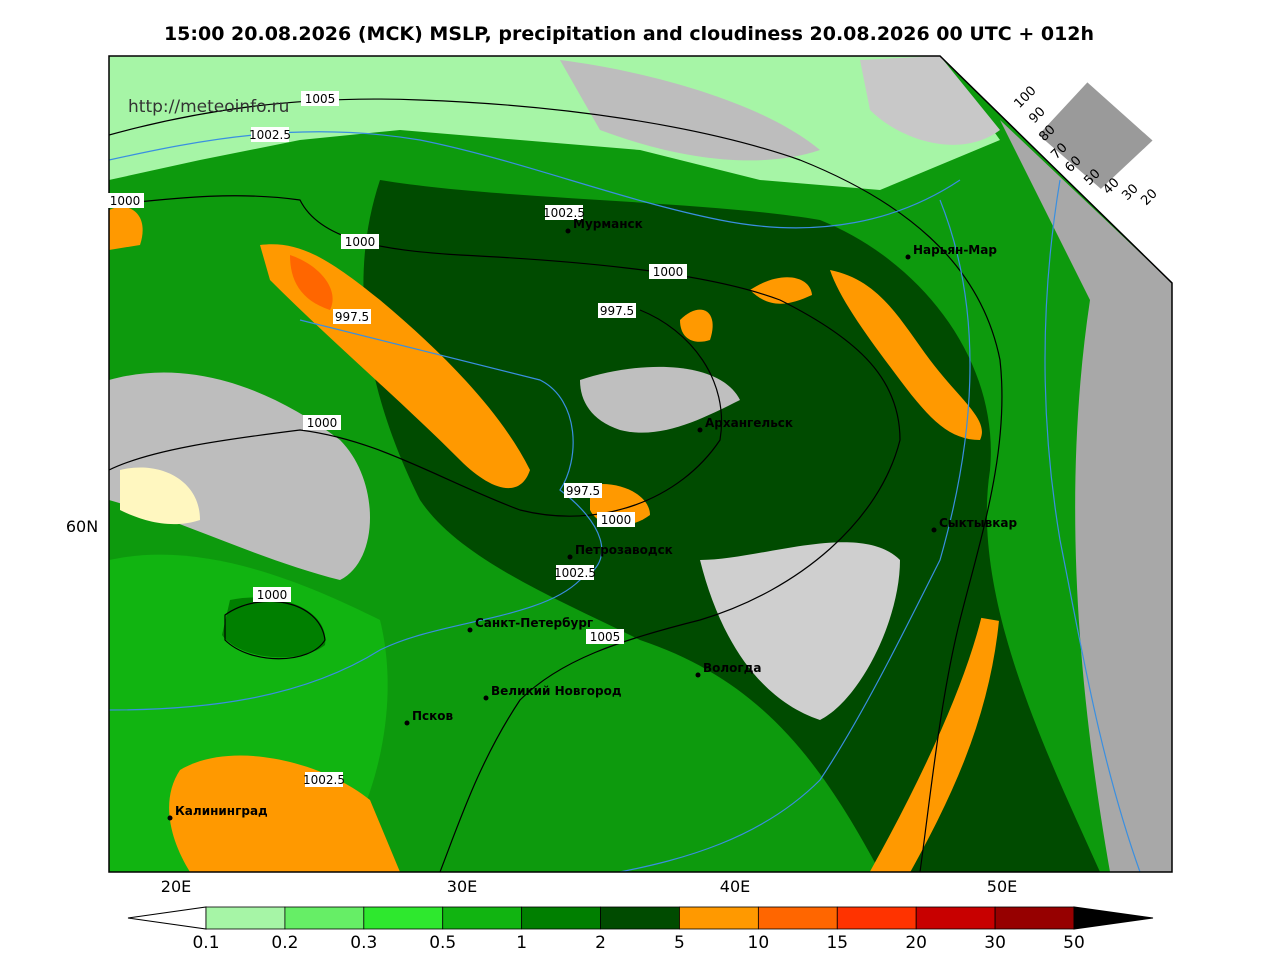 This screenshot has height=967, width=1281. I want to click on legend-label: 0.2, so click(284, 943).